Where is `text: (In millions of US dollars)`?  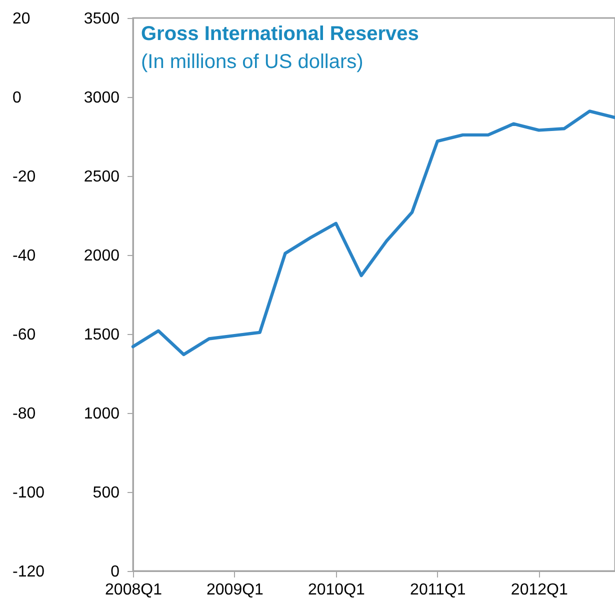 text: (In millions of US dollars) is located at coordinates (252, 62).